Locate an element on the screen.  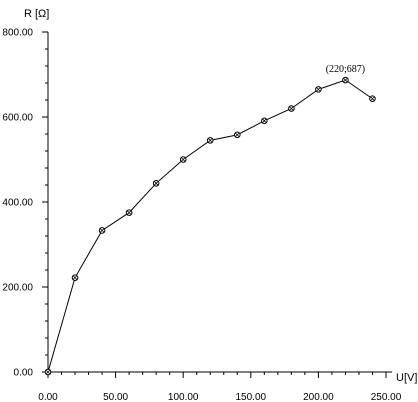
x-tick-label: 250.00 is located at coordinates (386, 397).